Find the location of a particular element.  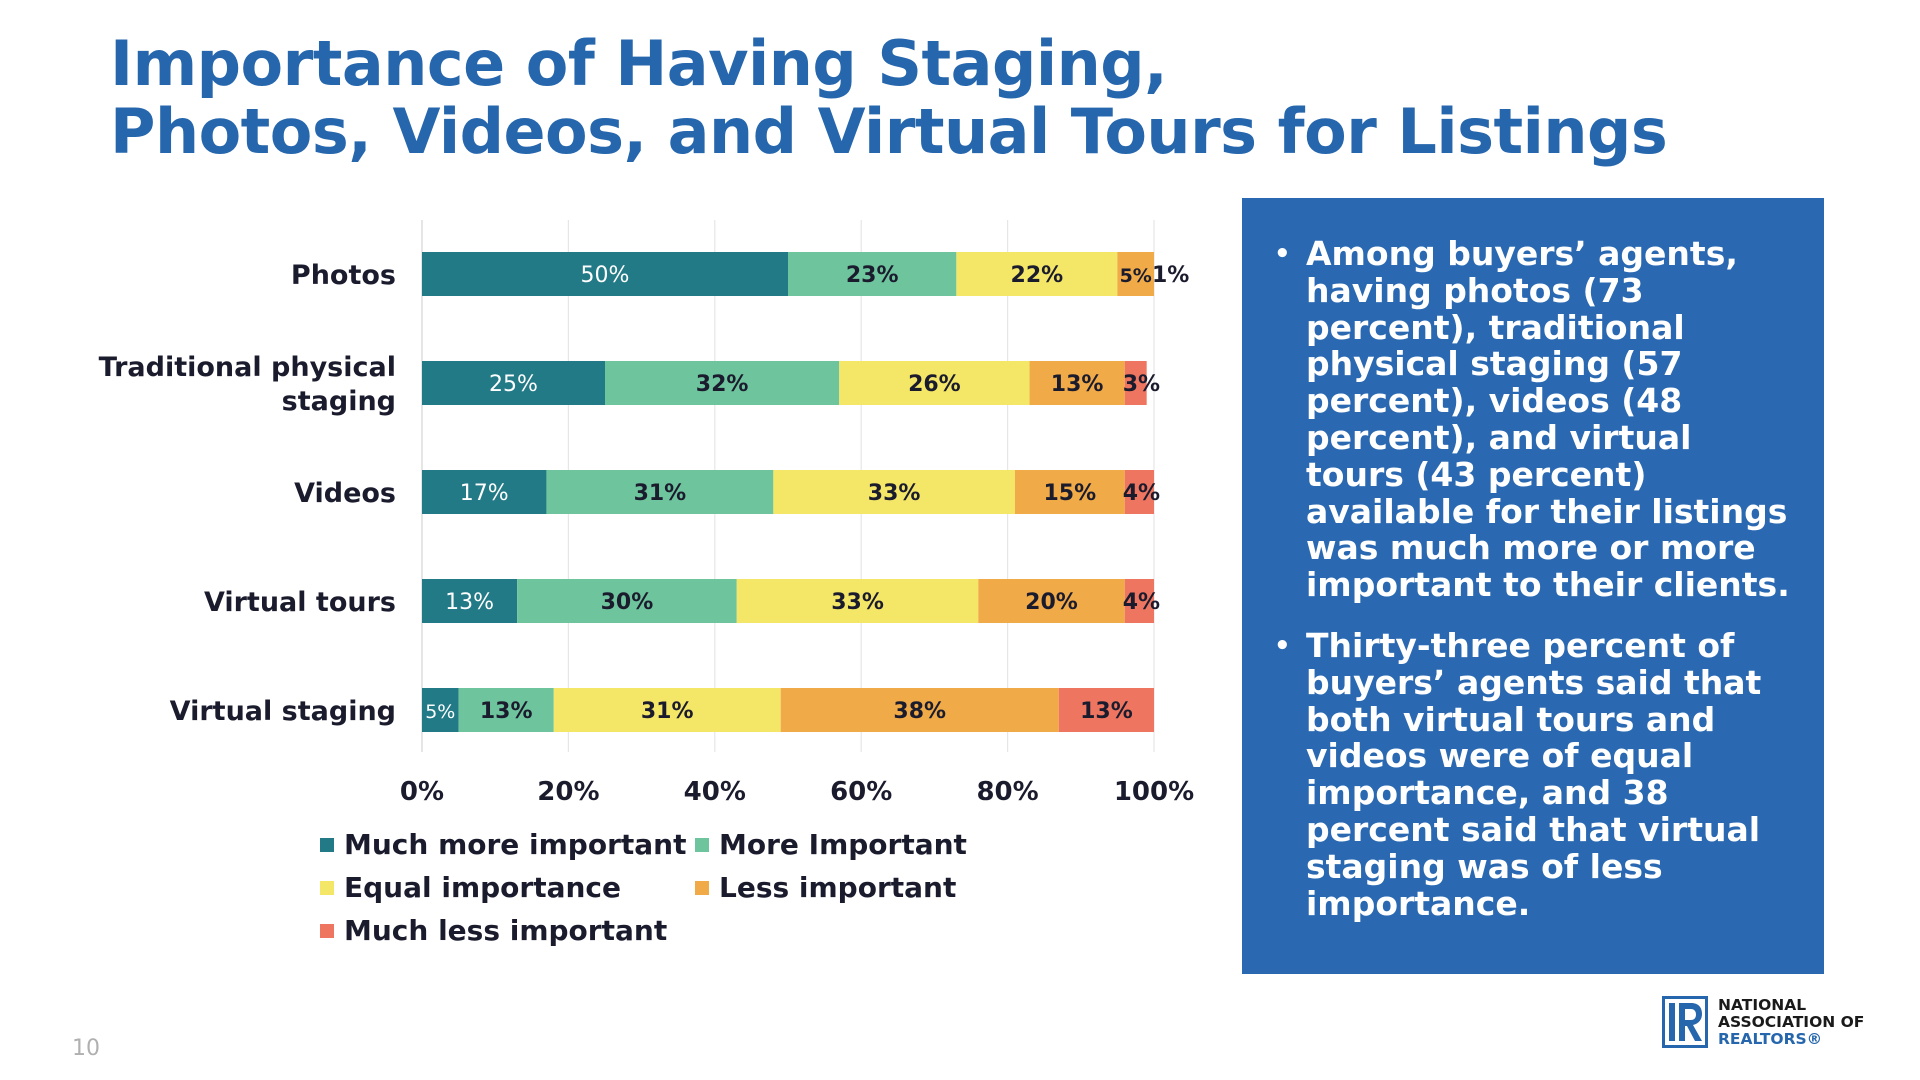

data-label: 20% is located at coordinates (1051, 602).